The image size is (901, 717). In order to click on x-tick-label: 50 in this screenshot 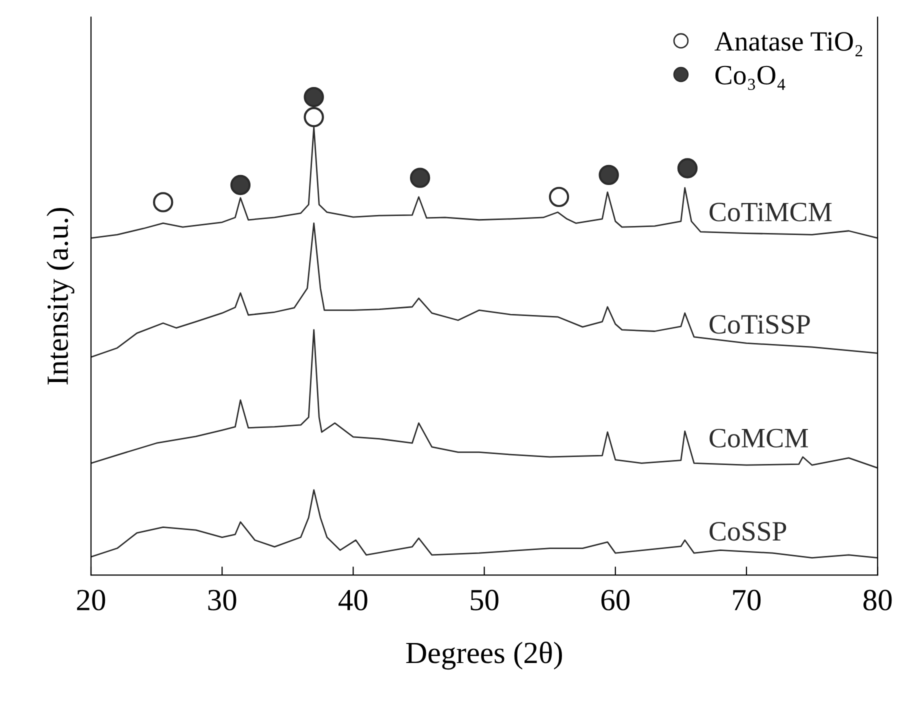, I will do `click(484, 600)`.